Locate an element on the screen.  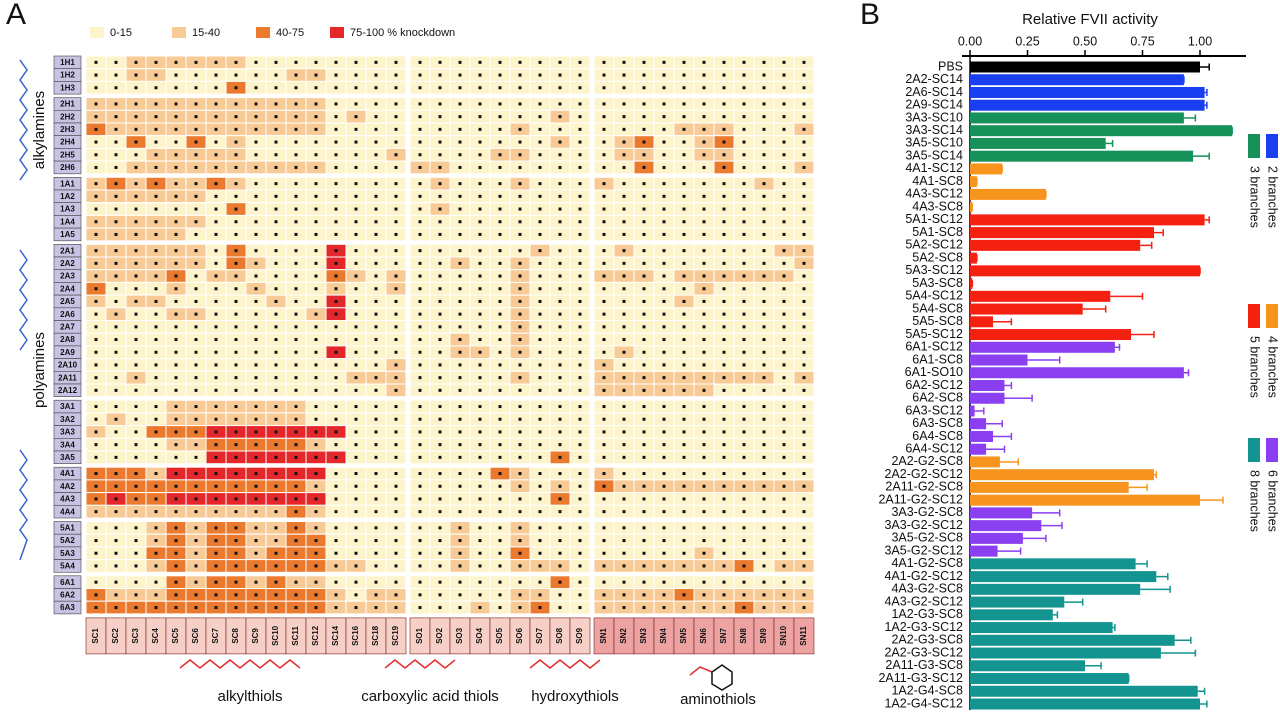
column-label: SC2 is located at coordinates (115, 636).